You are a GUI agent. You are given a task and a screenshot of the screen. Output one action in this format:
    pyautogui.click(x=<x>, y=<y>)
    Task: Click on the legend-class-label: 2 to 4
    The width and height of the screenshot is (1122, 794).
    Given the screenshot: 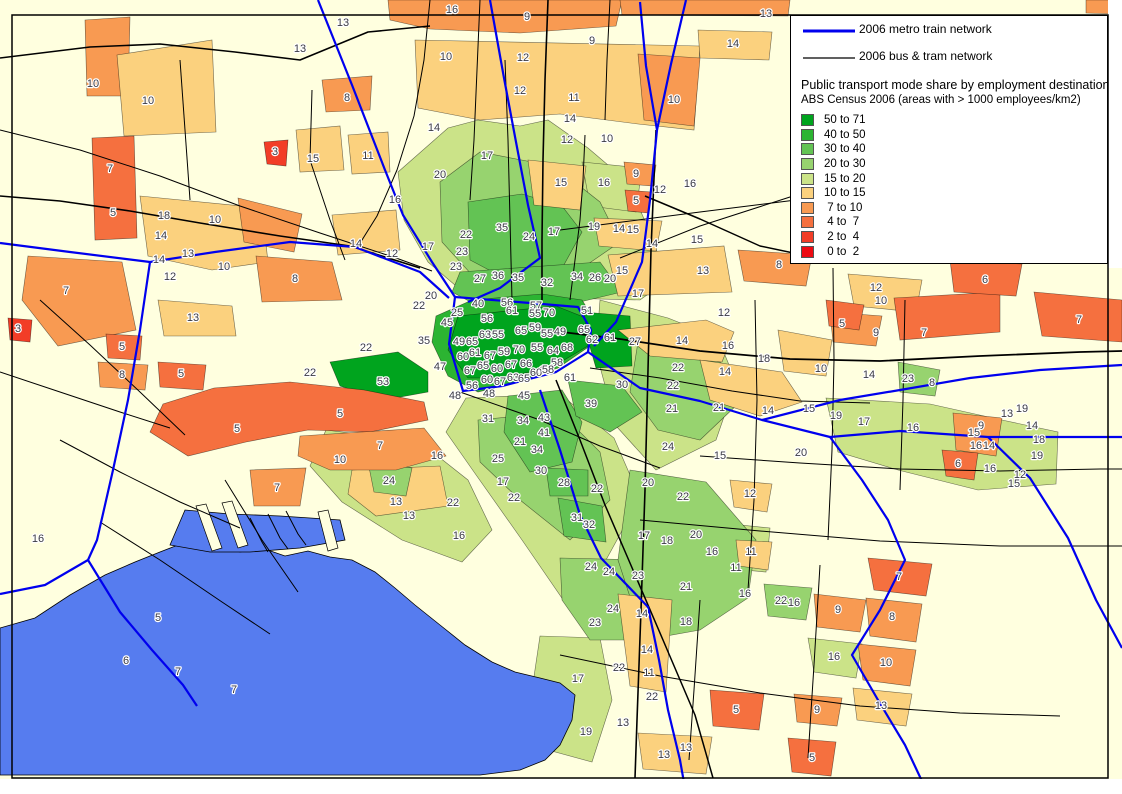 What is the action you would take?
    pyautogui.click(x=842, y=237)
    